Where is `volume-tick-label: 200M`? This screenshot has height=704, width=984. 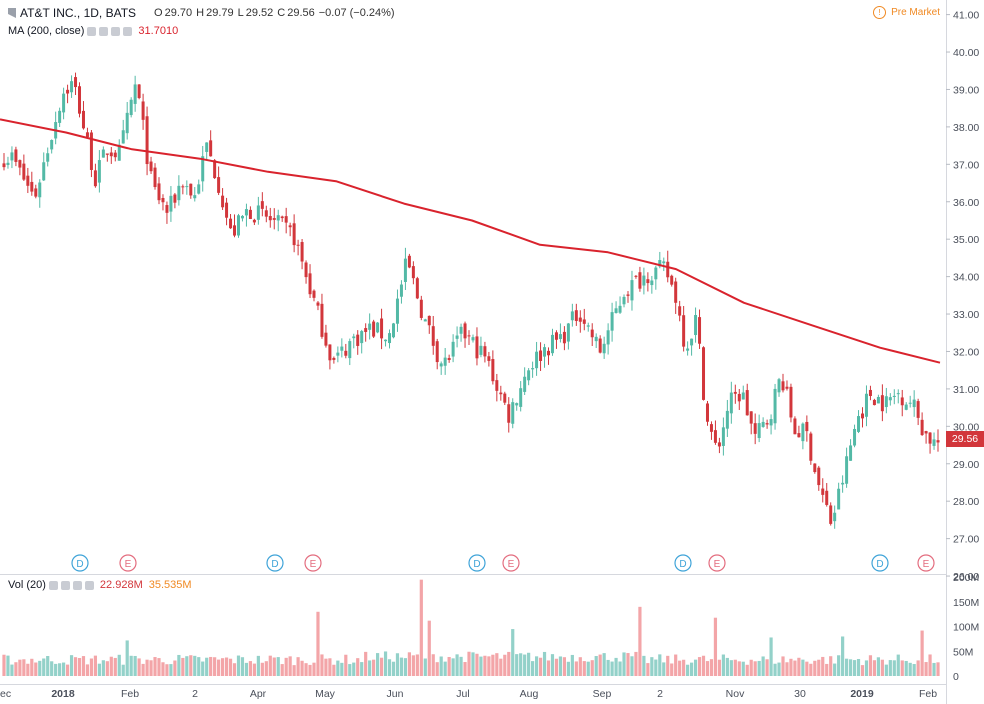 volume-tick-label: 200M is located at coordinates (966, 578).